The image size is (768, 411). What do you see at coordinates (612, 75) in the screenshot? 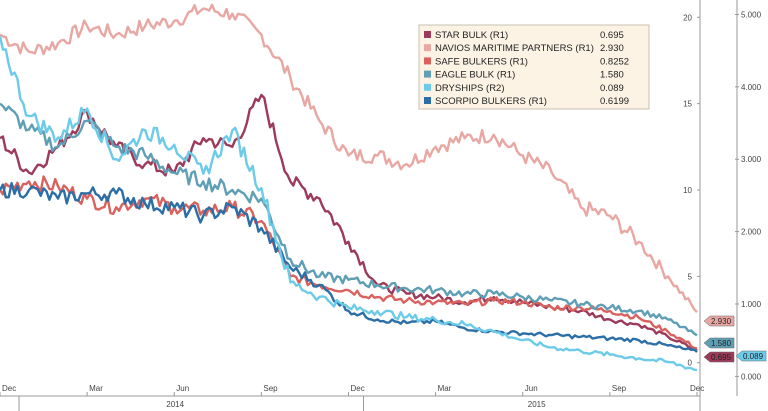
I see `legend-last-value: 1.580` at bounding box center [612, 75].